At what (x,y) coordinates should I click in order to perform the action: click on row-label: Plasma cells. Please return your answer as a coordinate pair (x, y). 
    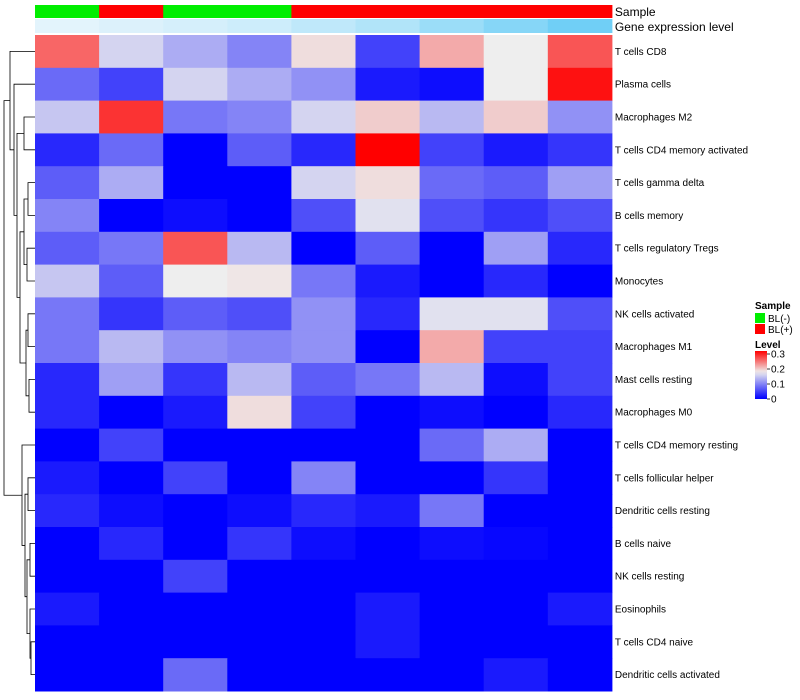
    Looking at the image, I should click on (643, 85).